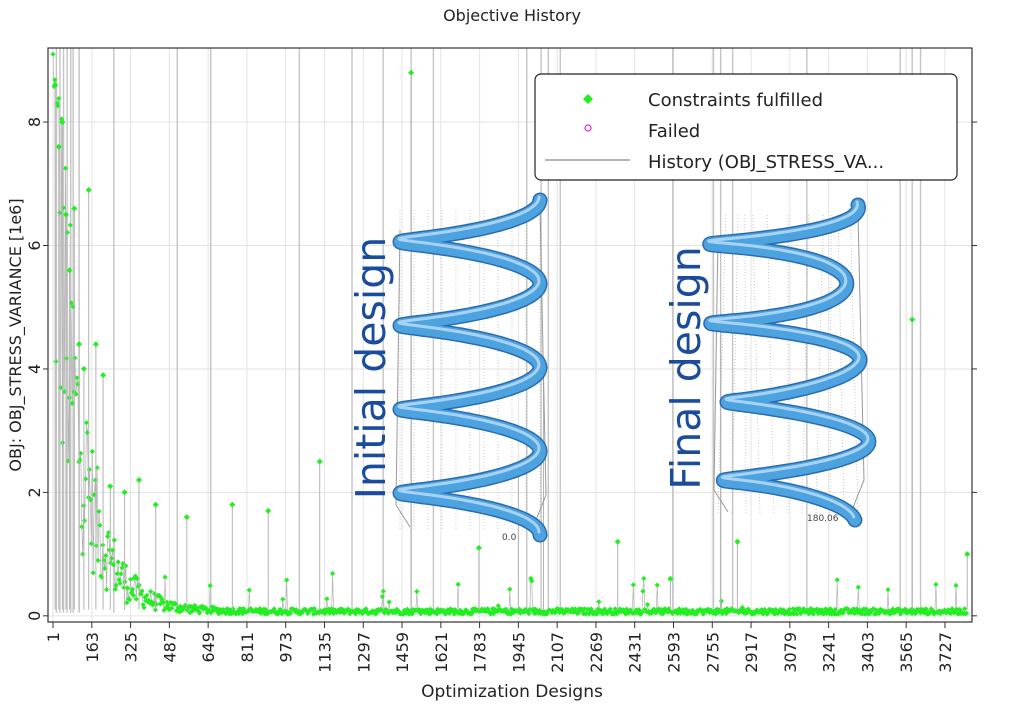 The height and width of the screenshot is (710, 1024). I want to click on x-tick-label: 2269, so click(596, 652).